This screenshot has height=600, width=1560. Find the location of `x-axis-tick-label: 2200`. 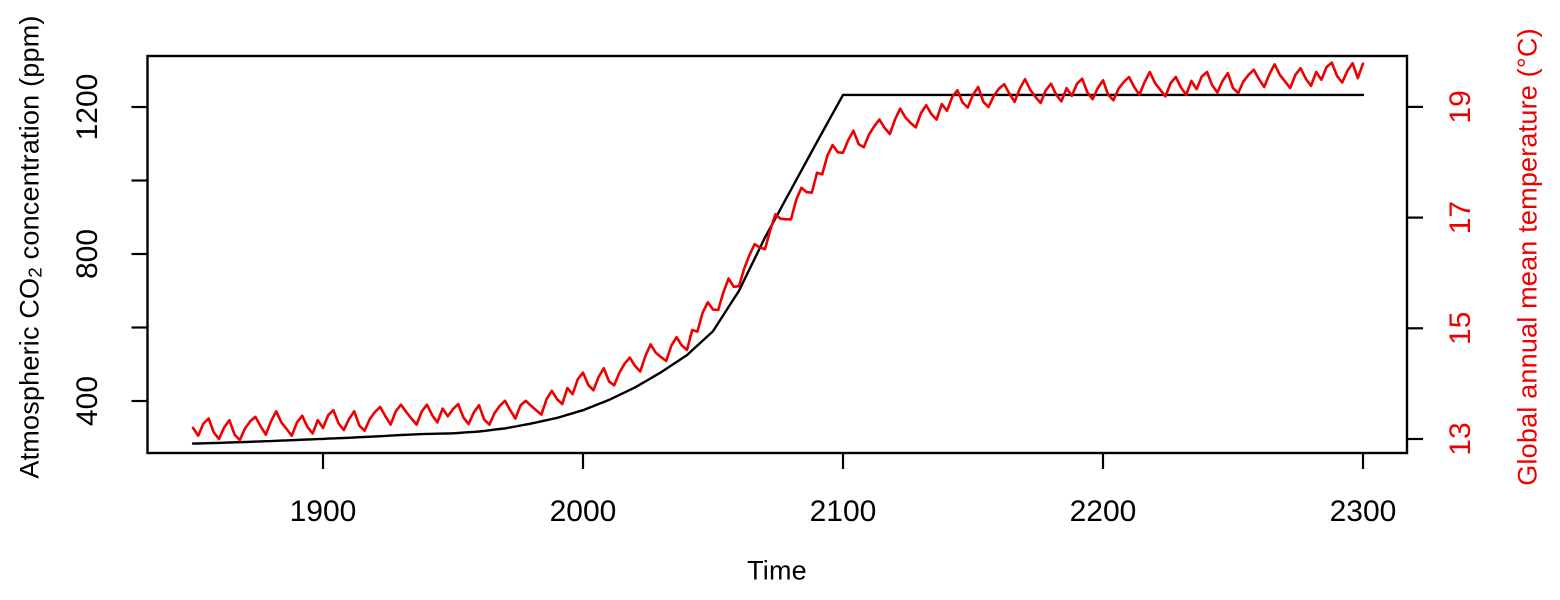

x-axis-tick-label: 2200 is located at coordinates (1103, 511).